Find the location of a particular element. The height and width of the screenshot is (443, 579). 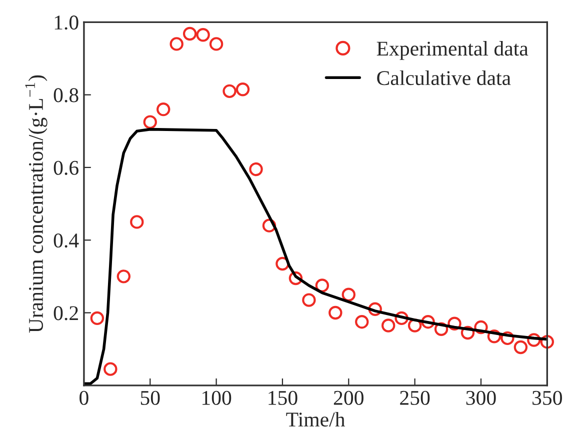

x-tick-label: 50 is located at coordinates (150, 397).